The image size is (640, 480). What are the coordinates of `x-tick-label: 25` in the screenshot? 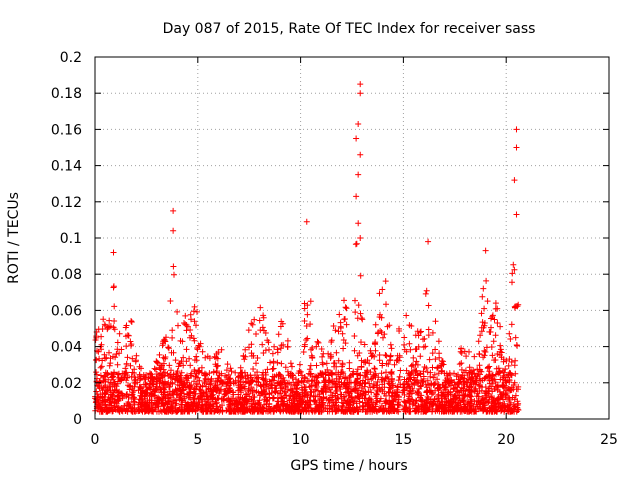 It's located at (609, 440).